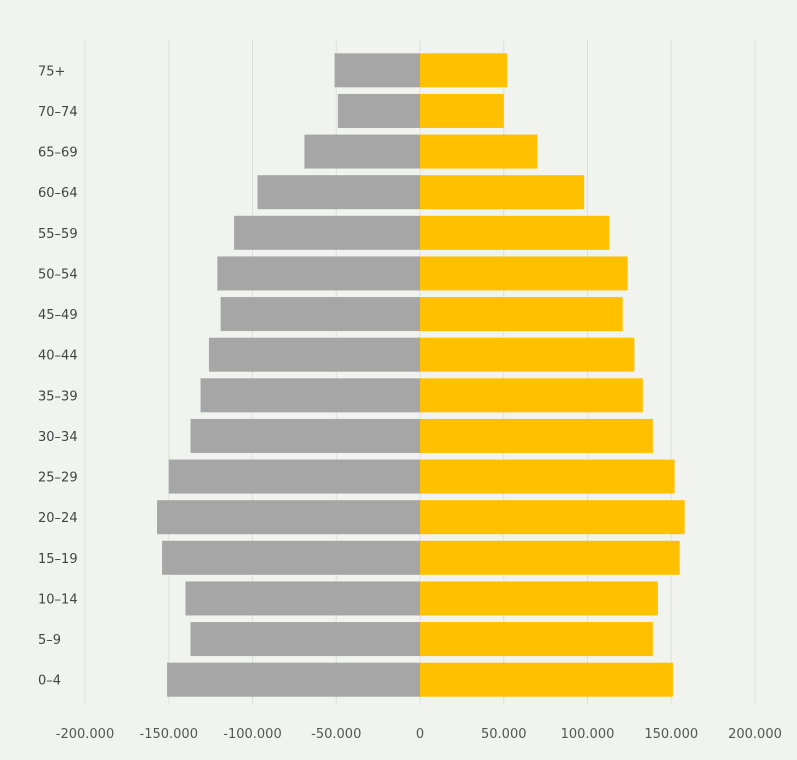  What do you see at coordinates (58, 112) in the screenshot?
I see `category-label: 70–74` at bounding box center [58, 112].